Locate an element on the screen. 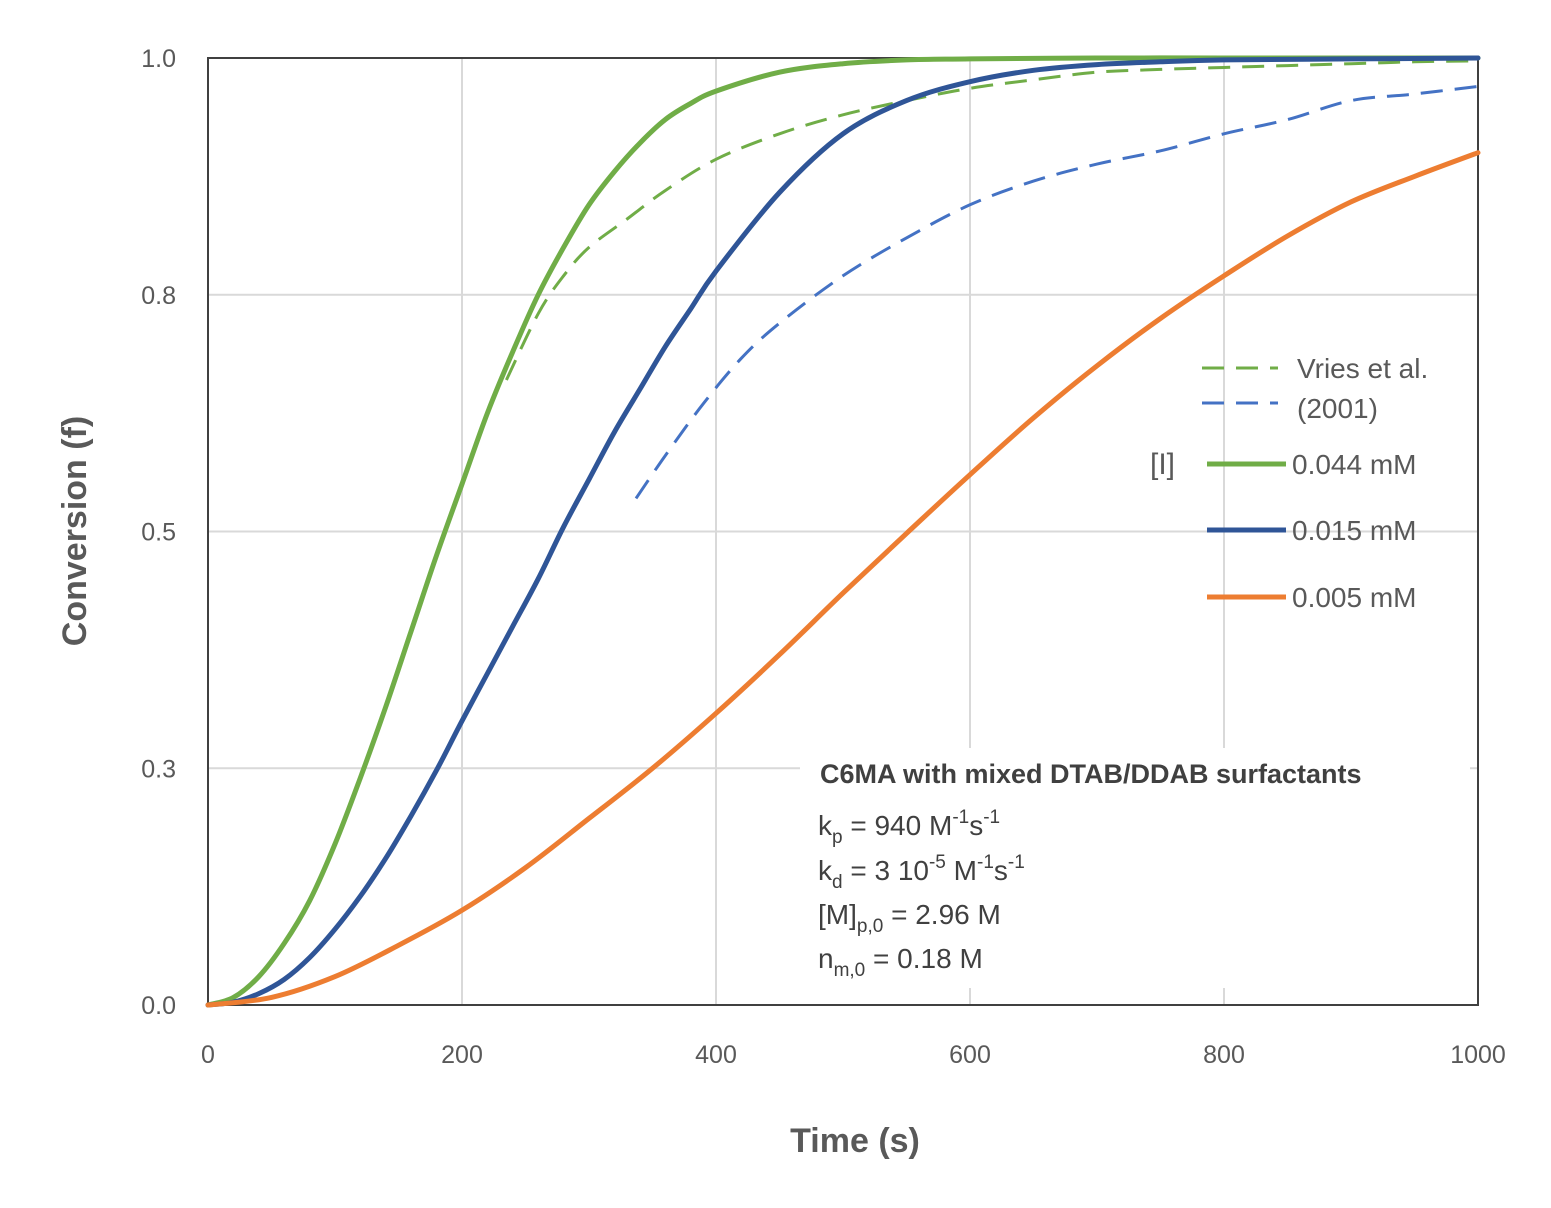 This screenshot has width=1551, height=1208. y-tick-label: 0.3 is located at coordinates (158, 769).